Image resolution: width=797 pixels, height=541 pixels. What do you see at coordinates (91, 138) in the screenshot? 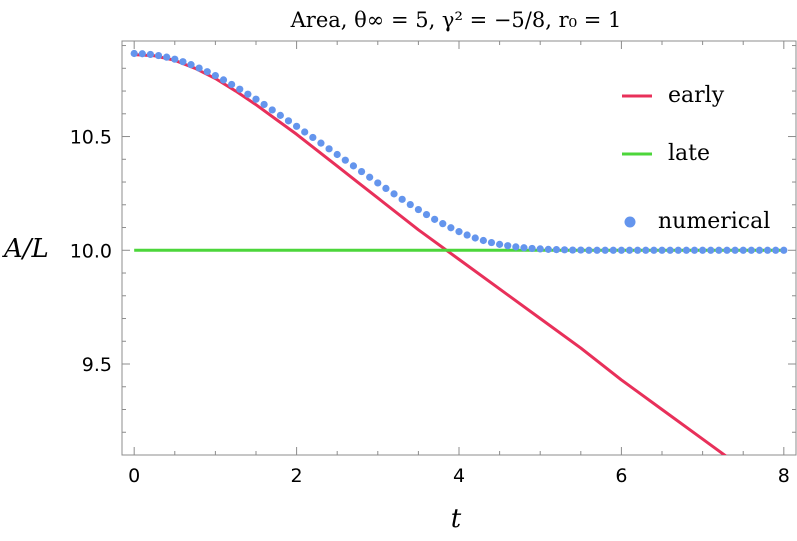
I see `y-tick-label: 10.5` at bounding box center [91, 138].